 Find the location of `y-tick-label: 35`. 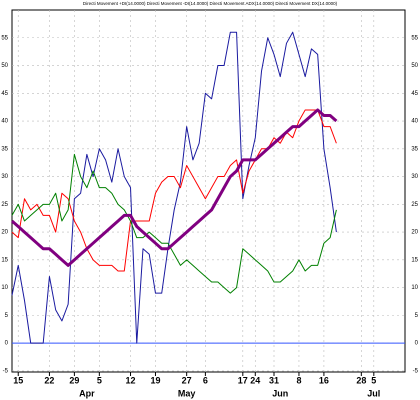

y-tick-label: 35 is located at coordinates (4, 149).